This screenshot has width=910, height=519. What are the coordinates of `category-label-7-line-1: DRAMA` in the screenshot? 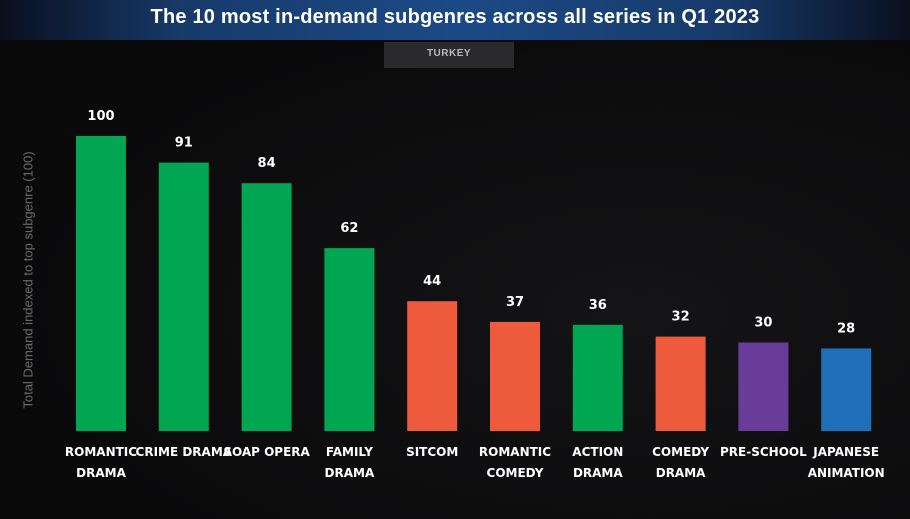 It's located at (681, 473).